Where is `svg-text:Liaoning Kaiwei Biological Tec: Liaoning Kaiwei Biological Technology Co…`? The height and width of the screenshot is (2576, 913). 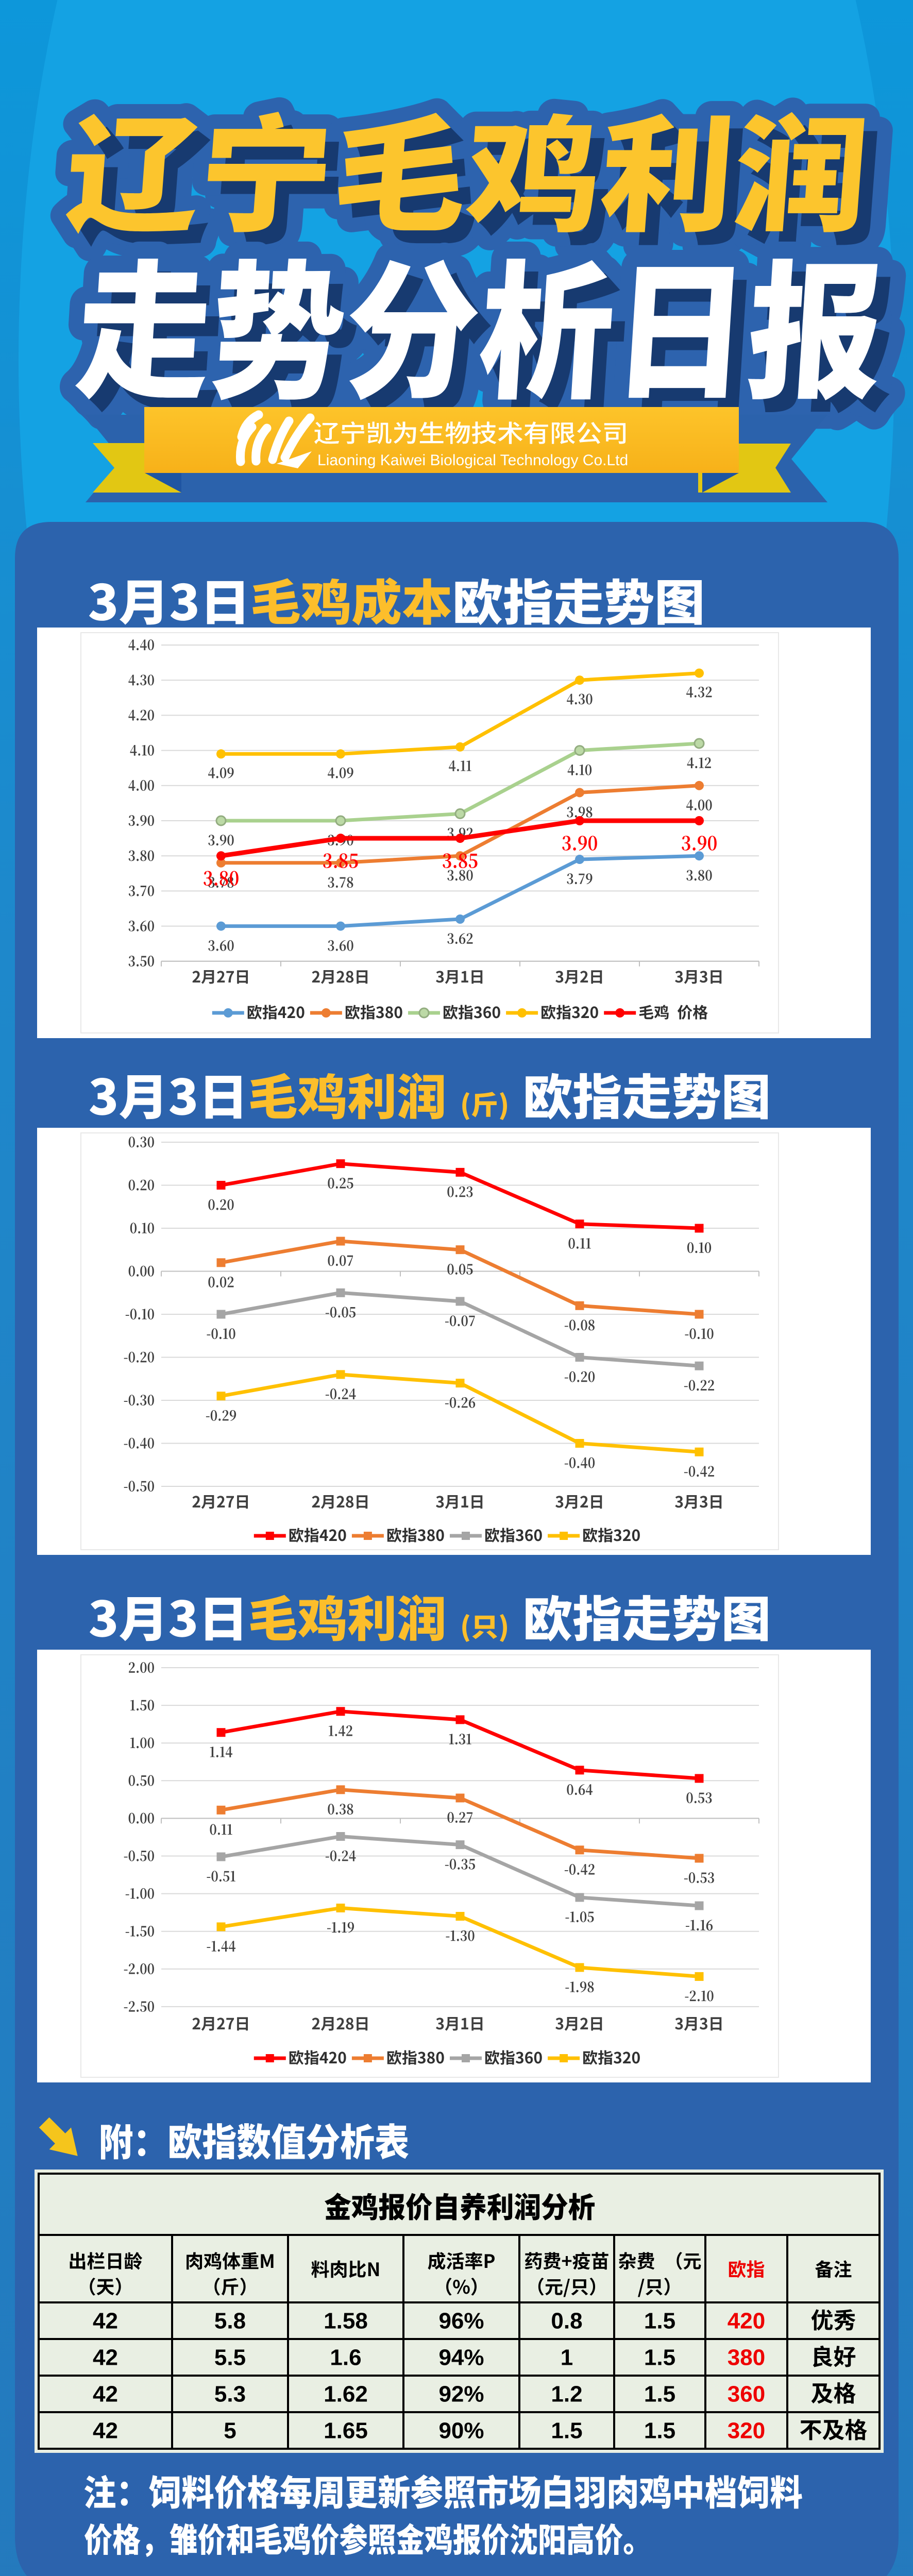
svg-text:Liaoning Kaiwei Biological Tec: Liaoning Kaiwei Biological Technology Co… is located at coordinates (472, 460).